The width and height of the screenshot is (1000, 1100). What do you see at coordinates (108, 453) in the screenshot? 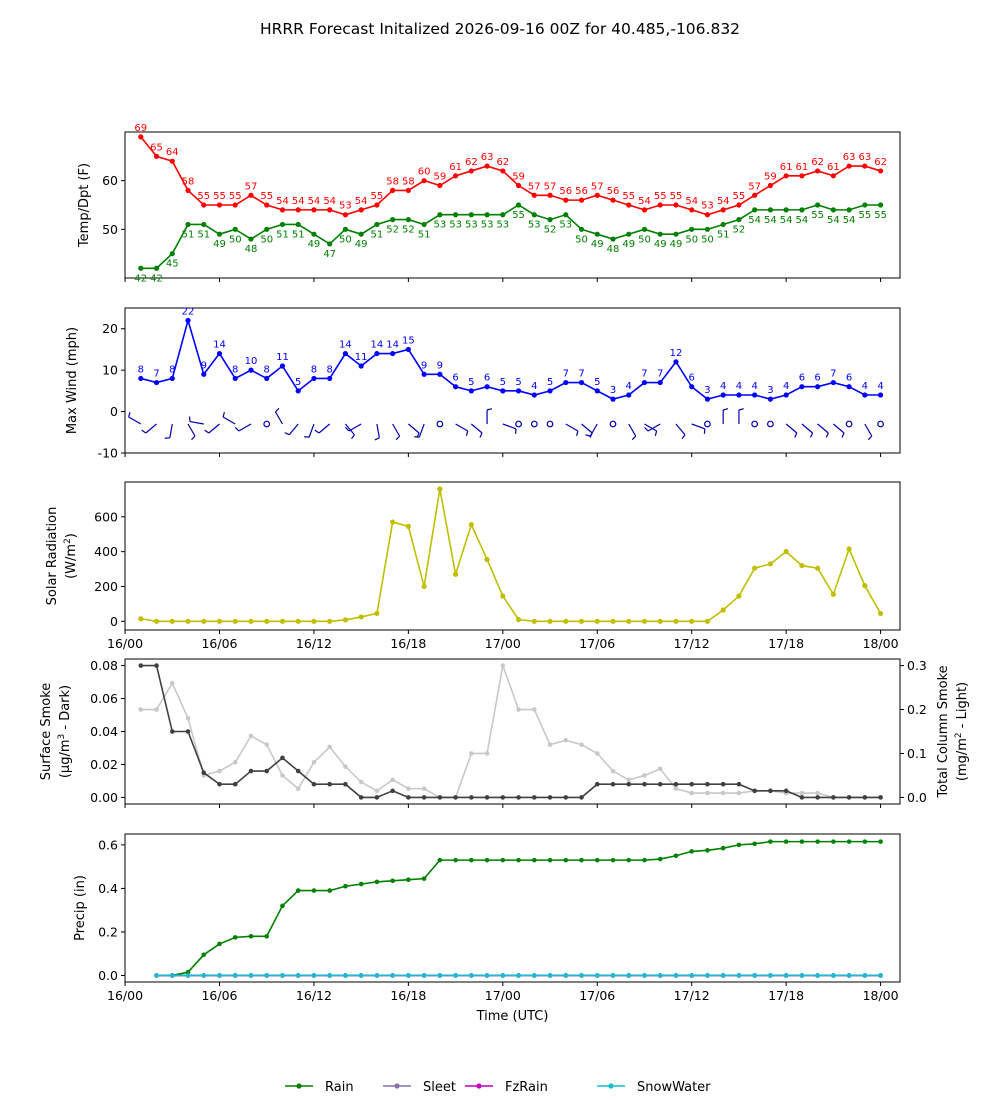
I see `y-tick-label: -10` at bounding box center [108, 453].